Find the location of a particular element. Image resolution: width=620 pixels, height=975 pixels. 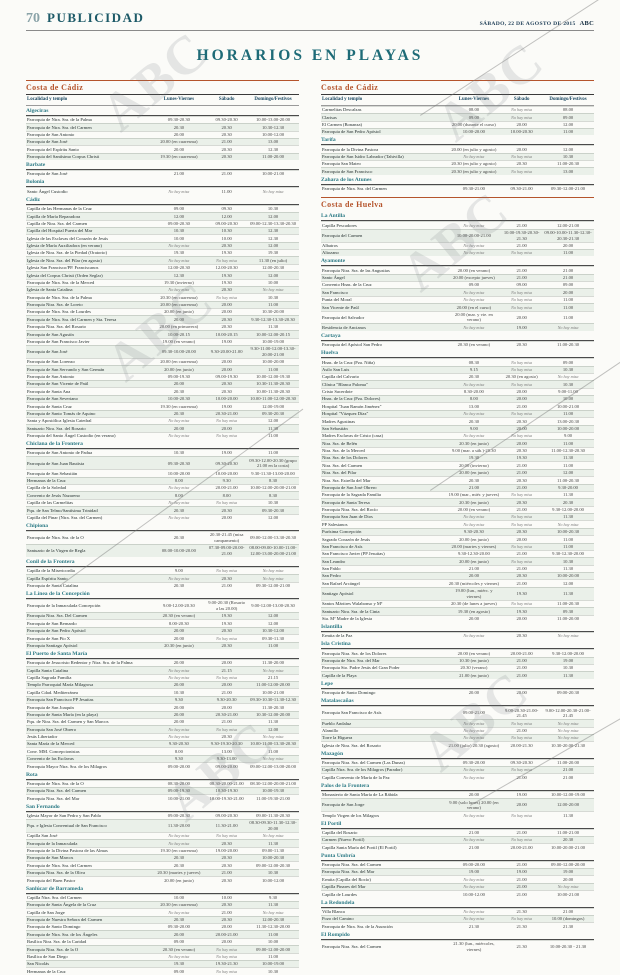

mass-time: 20.00 (mar. y vie. en verano) is located at coordinates (473, 317).